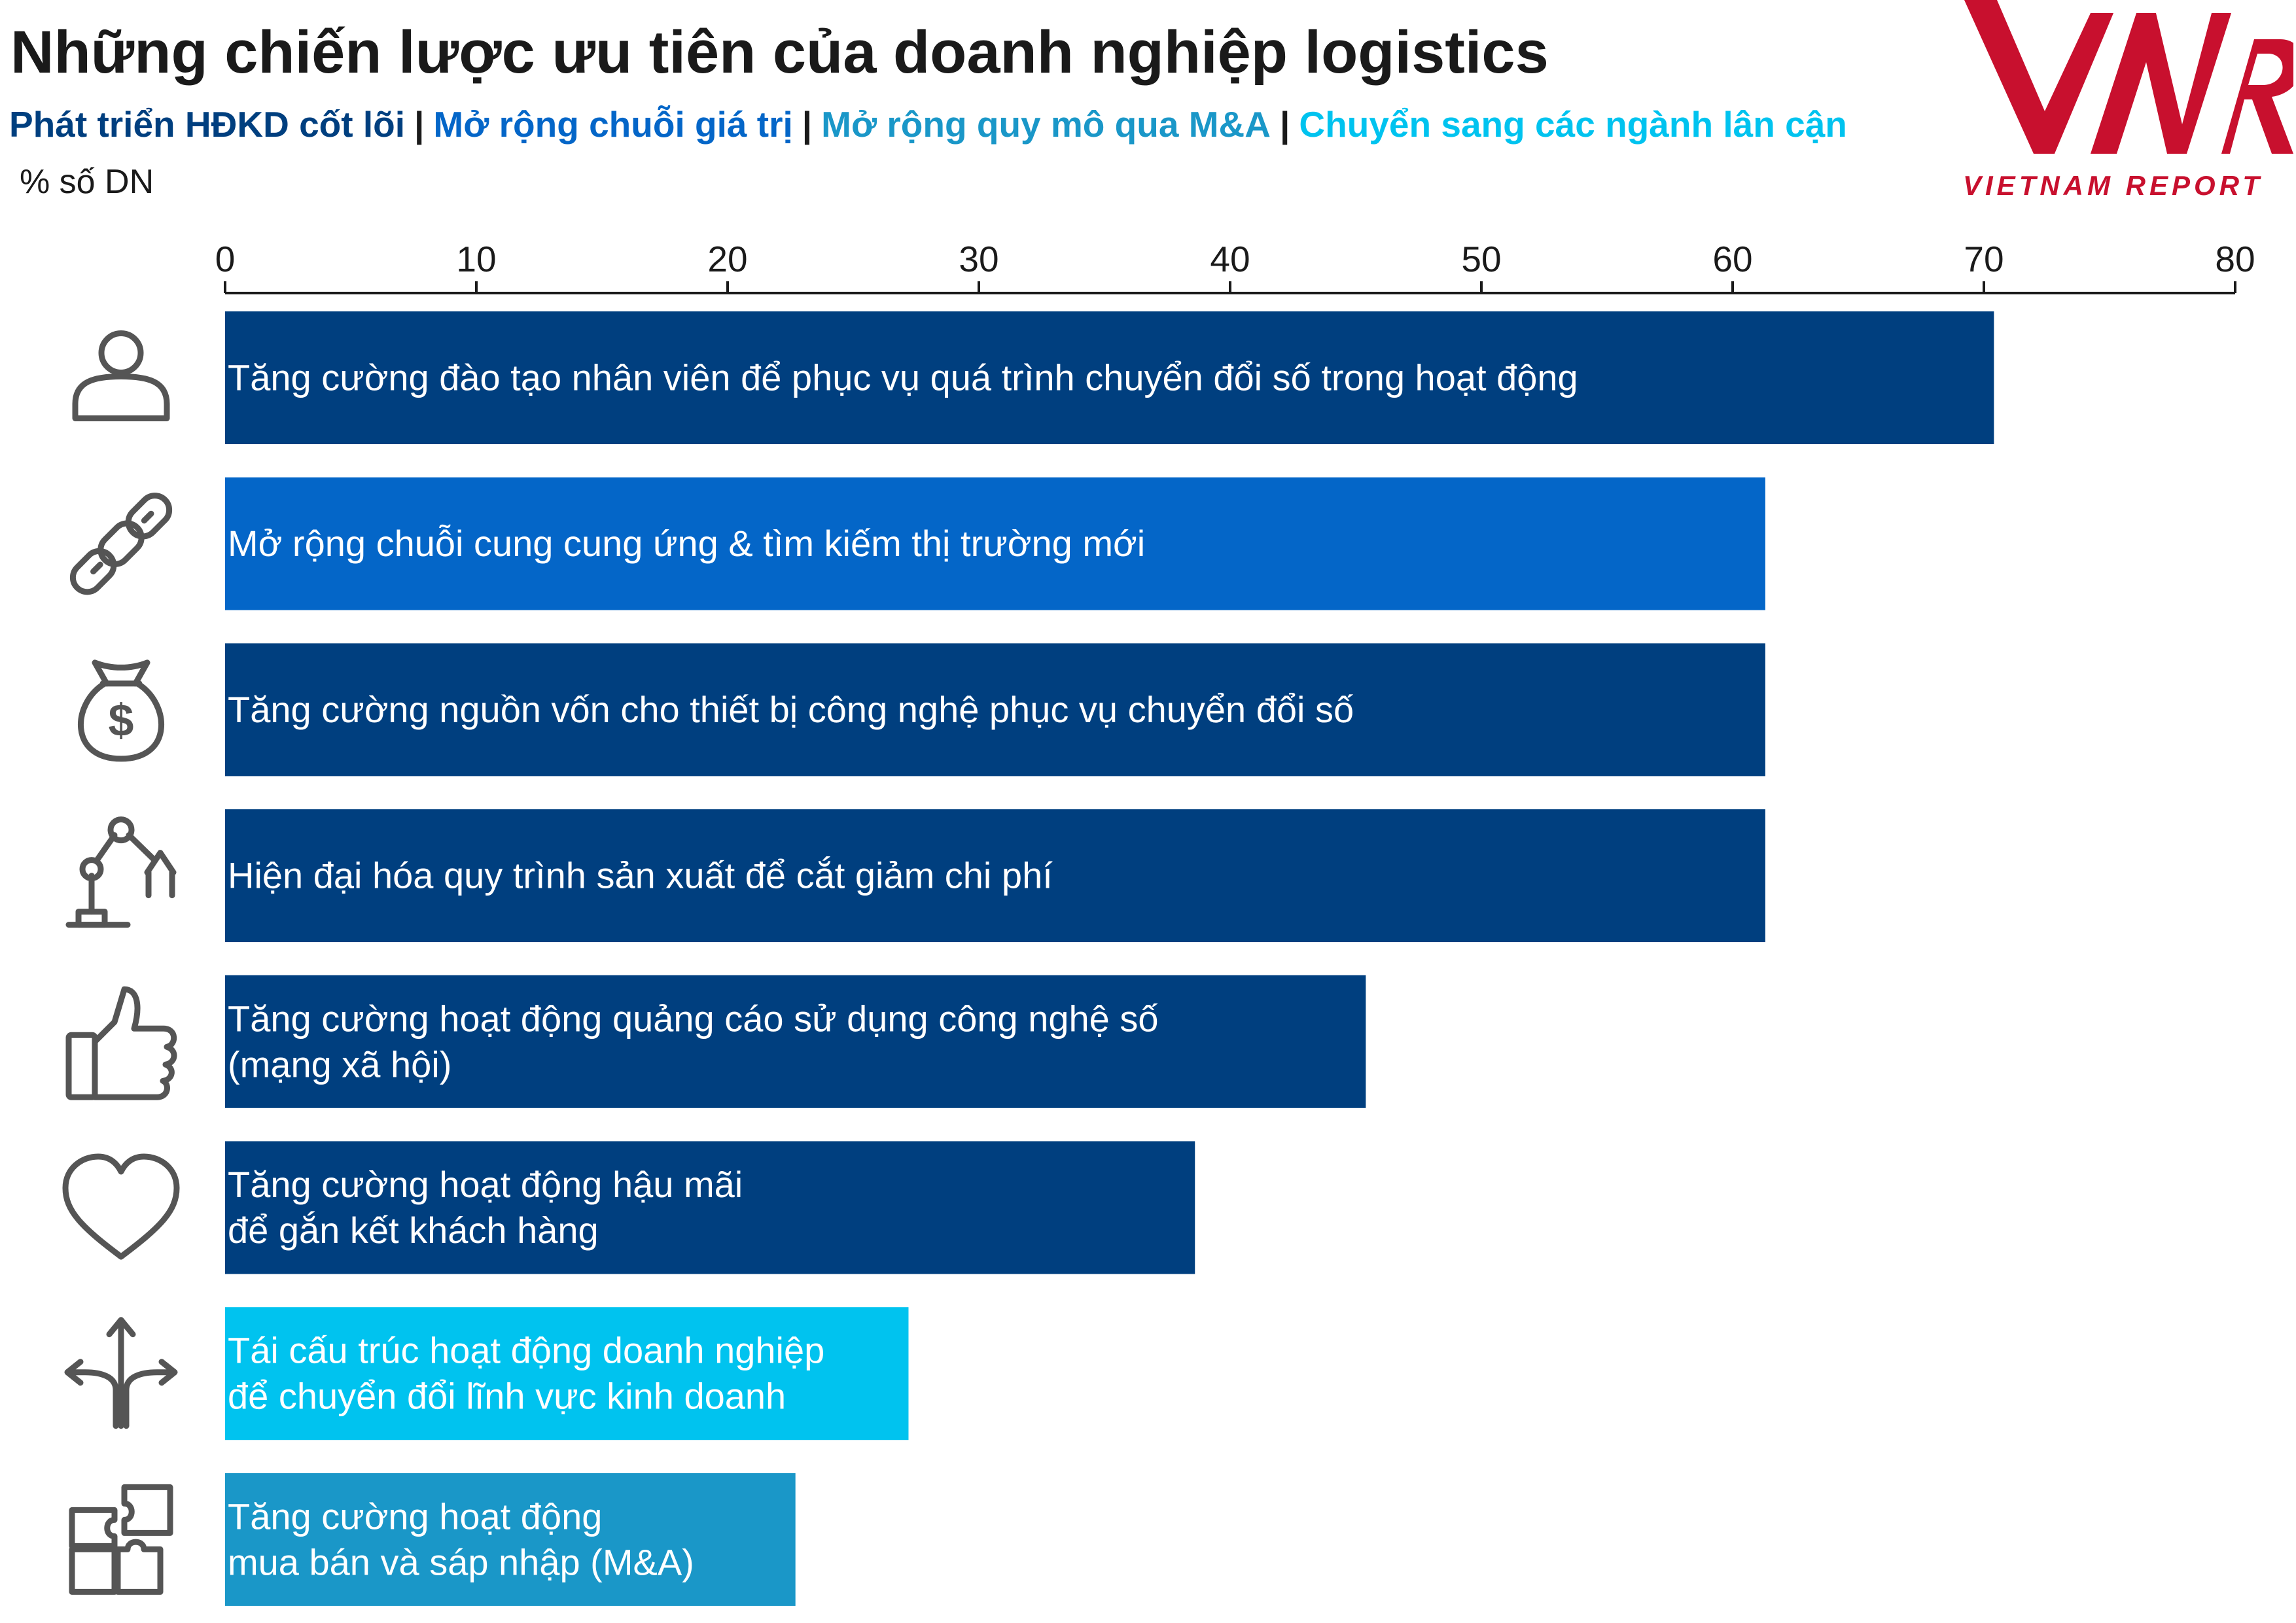  What do you see at coordinates (1732, 259) in the screenshot?
I see `x-tick-label: 60` at bounding box center [1732, 259].